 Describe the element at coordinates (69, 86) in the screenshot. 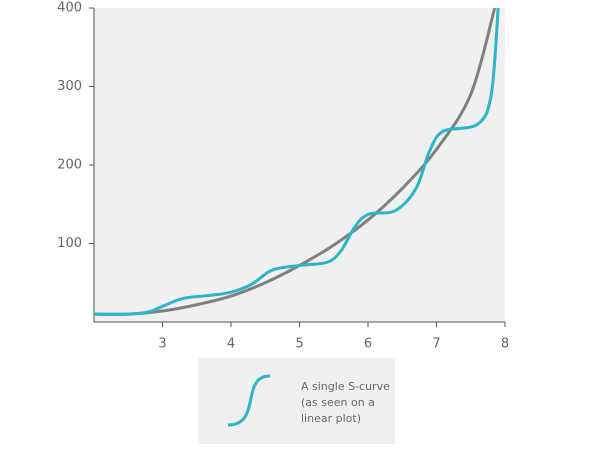

I see `y-tick-label: 300` at that location.